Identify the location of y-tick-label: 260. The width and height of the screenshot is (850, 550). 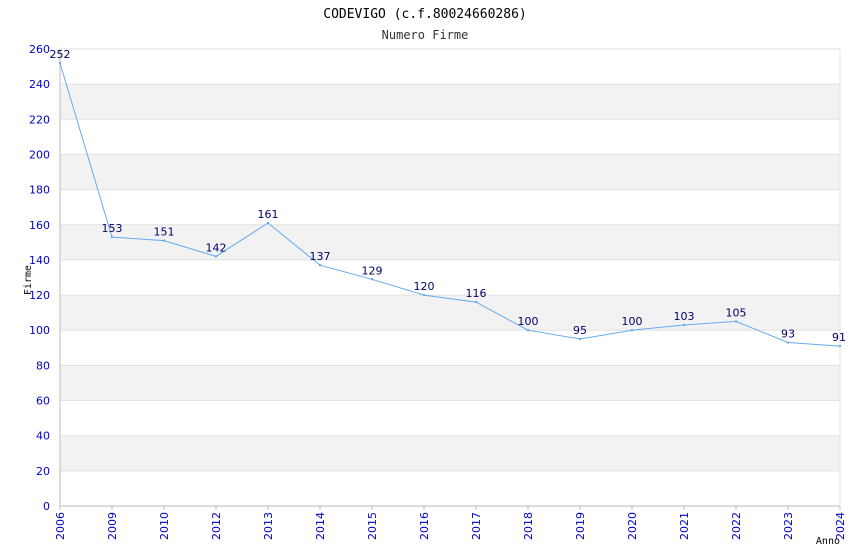
(39, 49).